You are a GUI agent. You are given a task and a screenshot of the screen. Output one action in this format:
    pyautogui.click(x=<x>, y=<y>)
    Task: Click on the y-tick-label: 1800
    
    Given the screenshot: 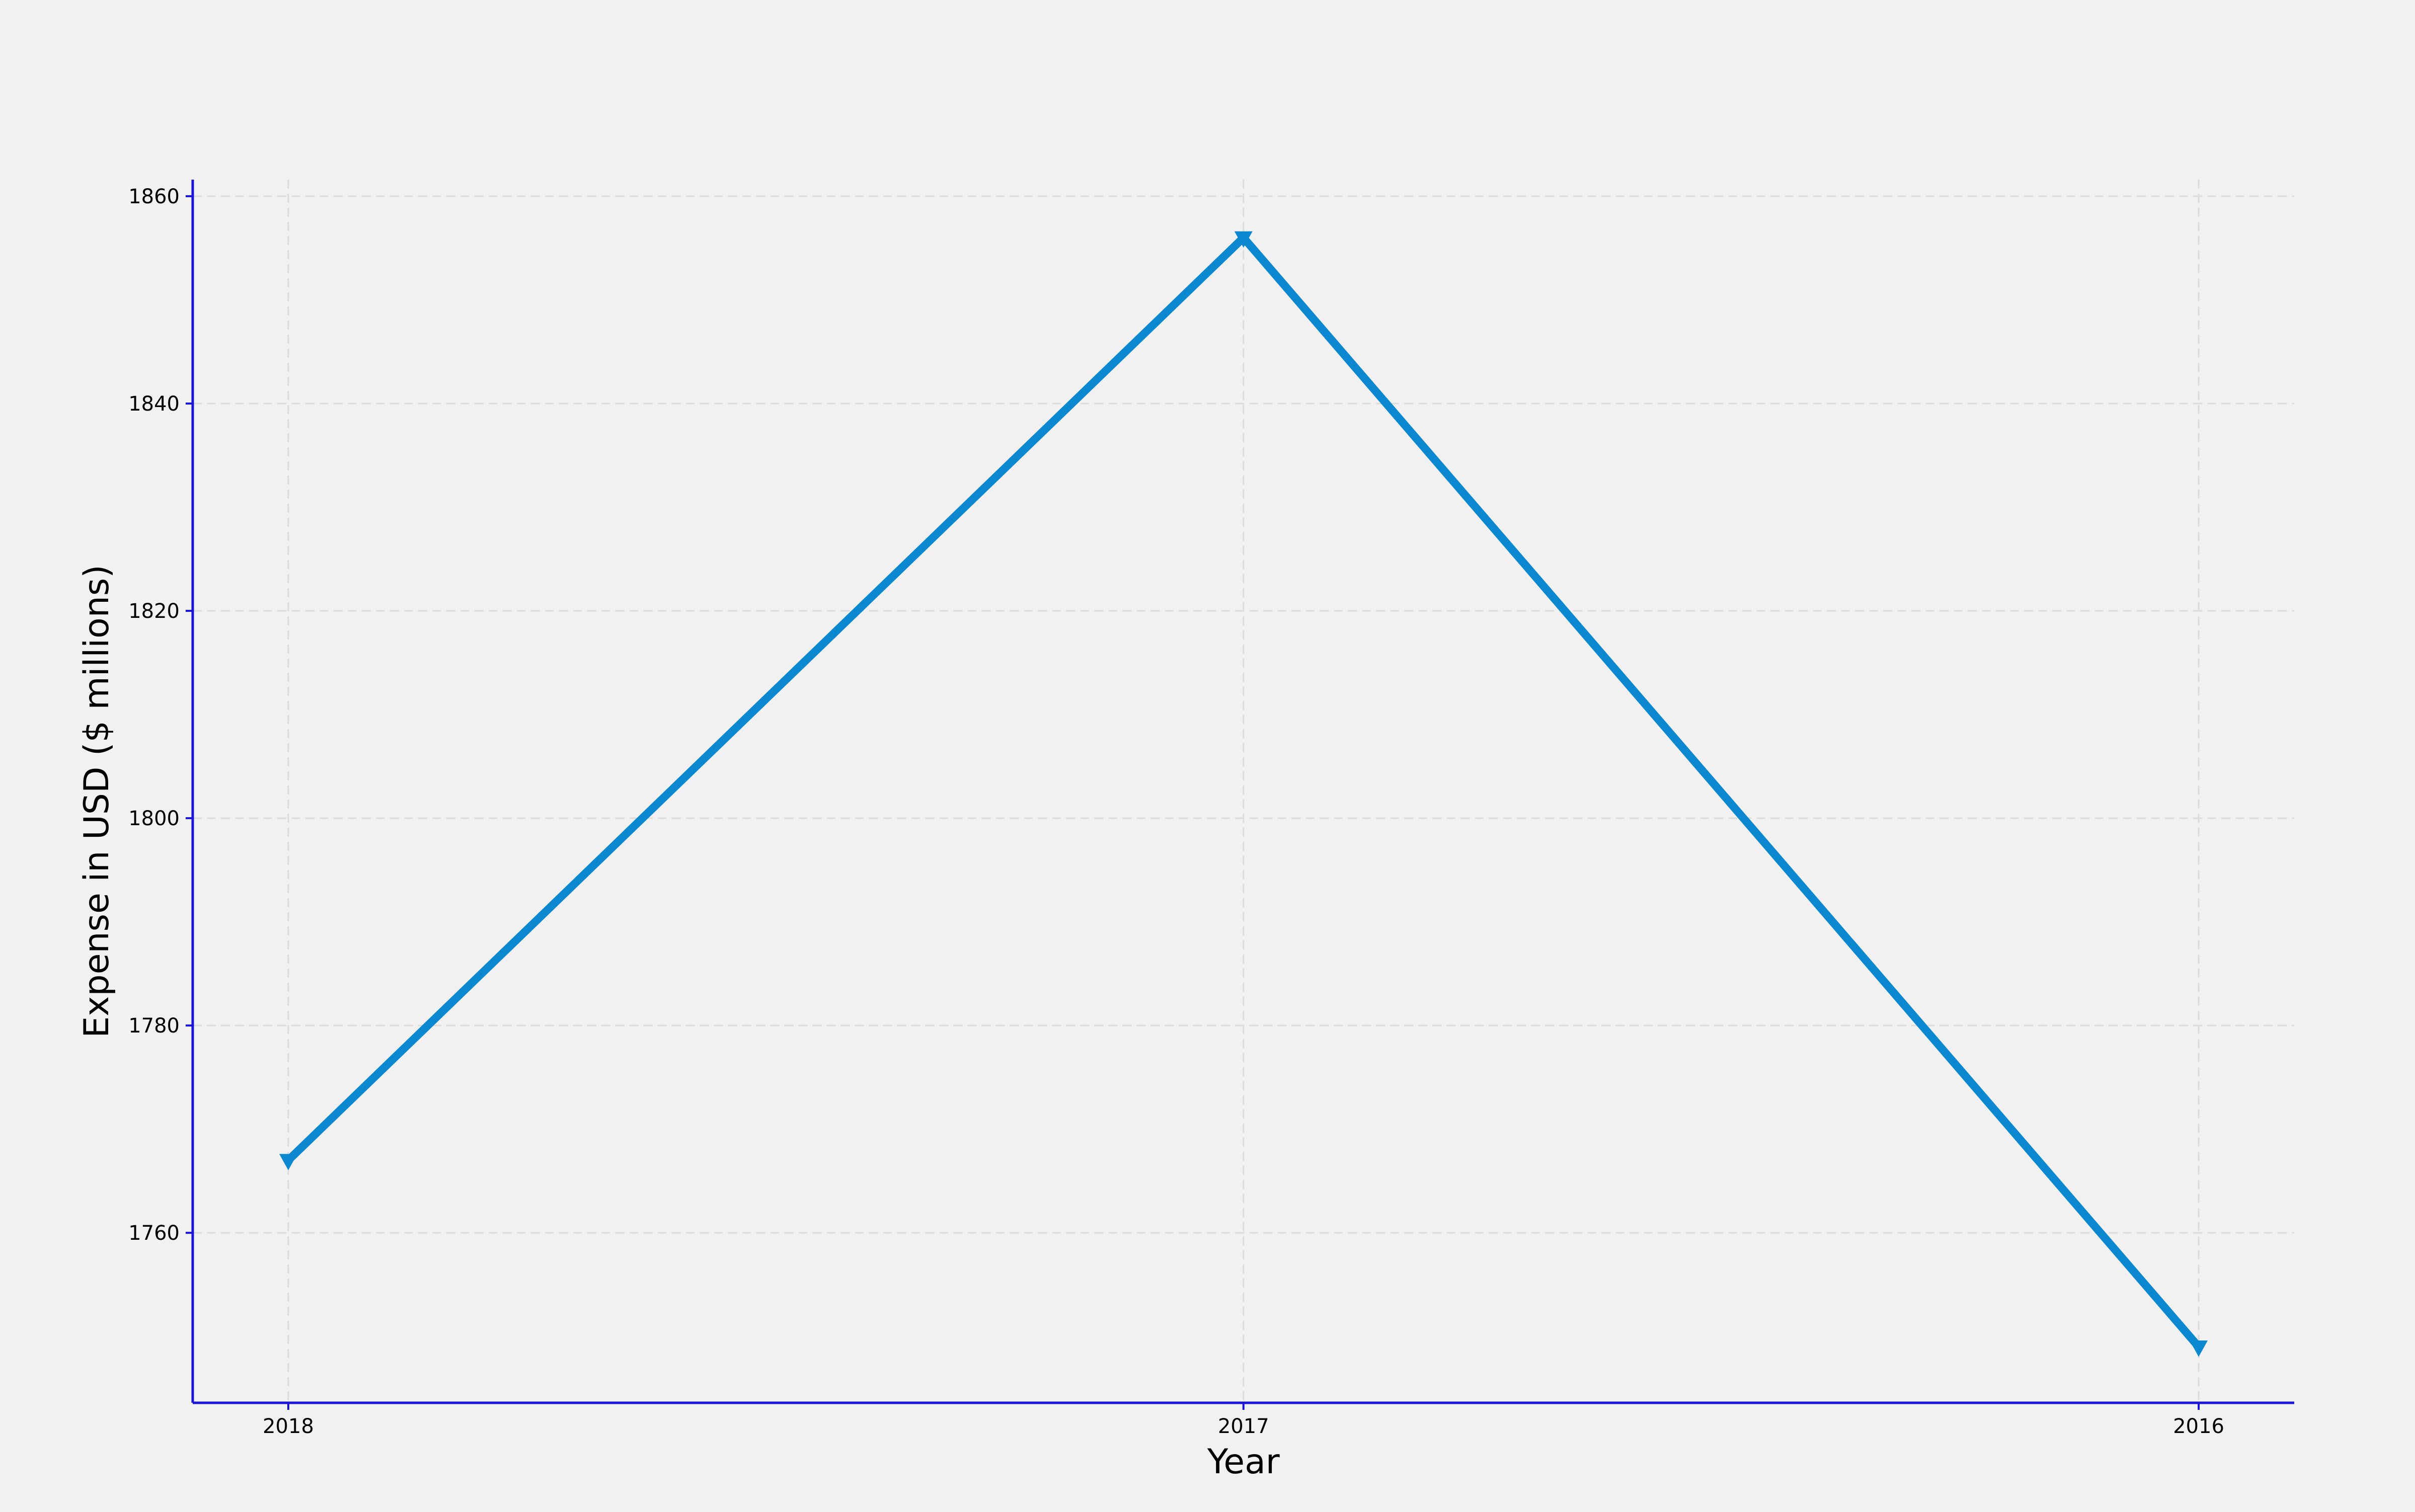 What is the action you would take?
    pyautogui.click(x=154, y=818)
    